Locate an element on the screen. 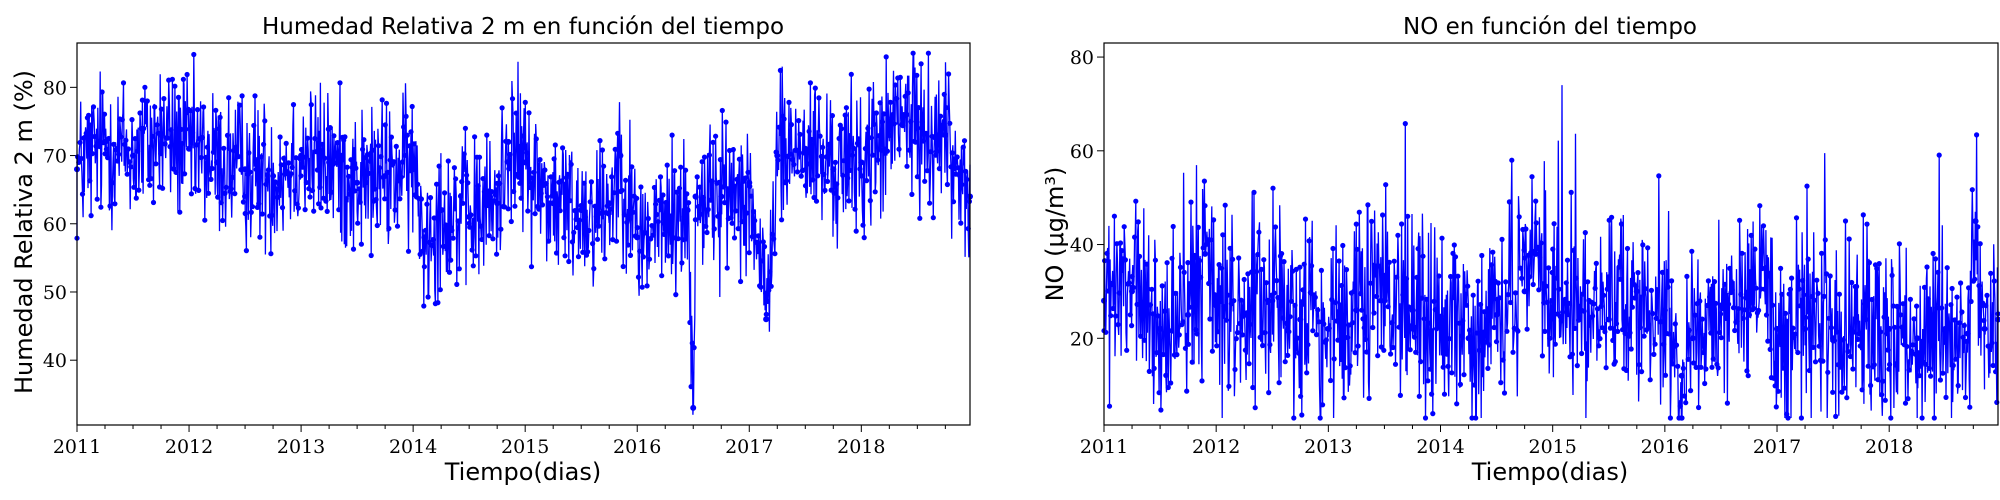 The width and height of the screenshot is (2000, 500). x-tick-label: 2012 is located at coordinates (189, 447).